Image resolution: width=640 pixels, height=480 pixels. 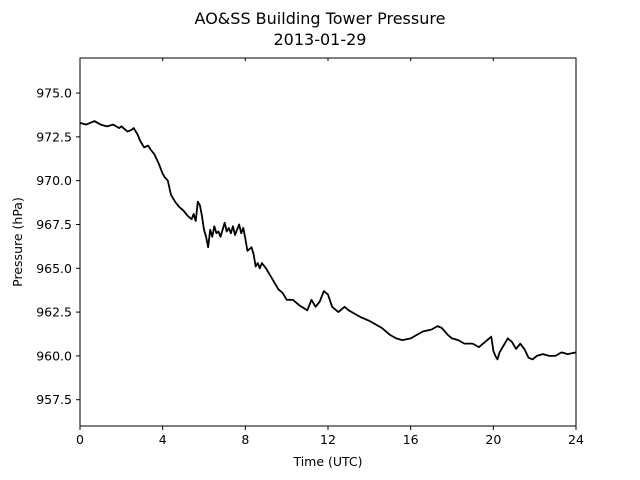 I want to click on y-axis-ticks: 957.5 960.0 962.5 965.0 967.5 970.0 972.5 975.0, so click(x=58, y=246).